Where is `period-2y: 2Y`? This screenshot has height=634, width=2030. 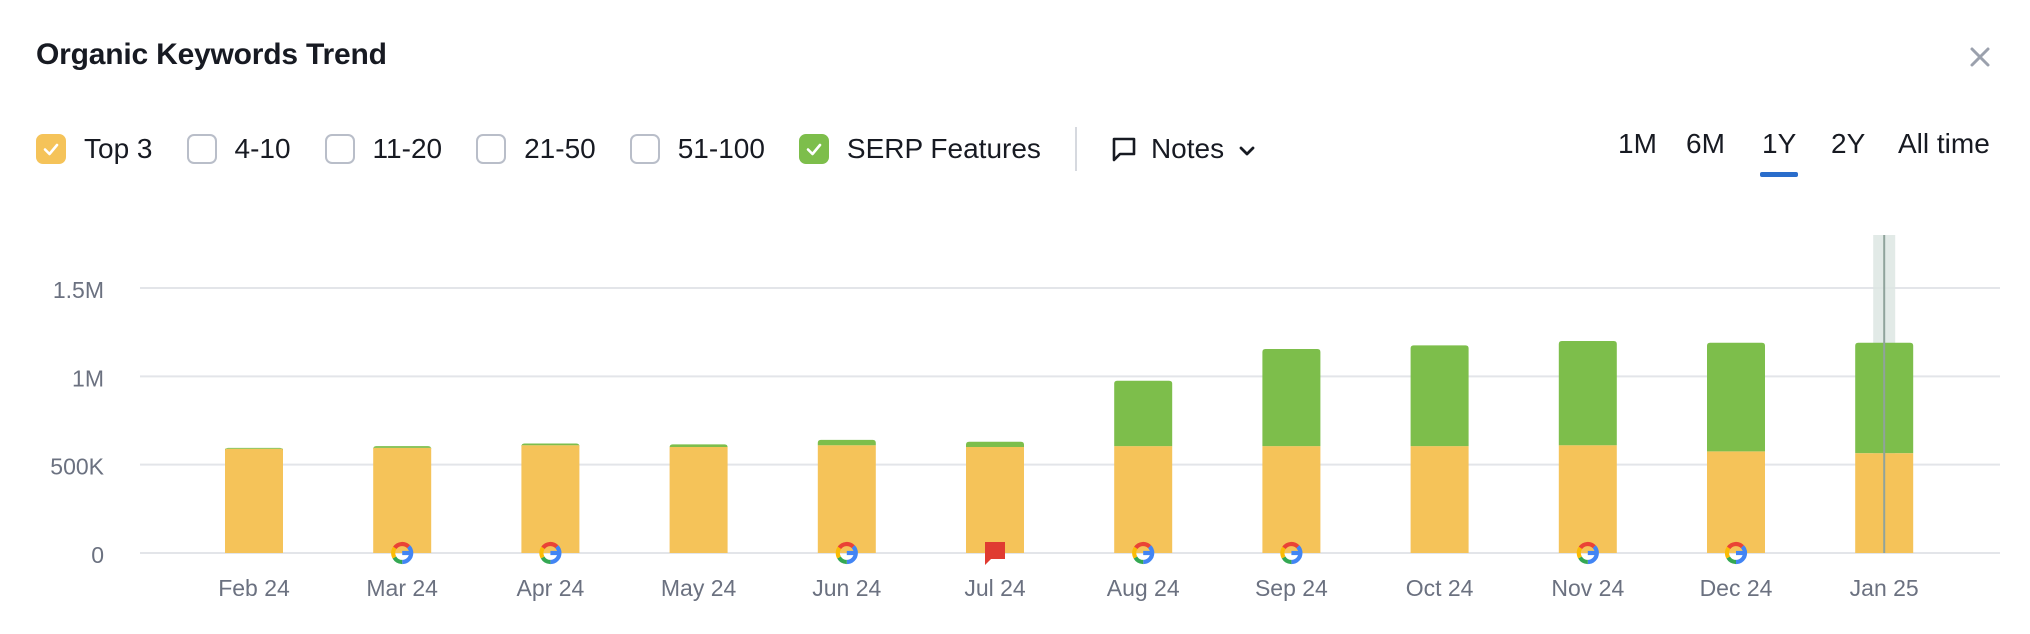 period-2y: 2Y is located at coordinates (1848, 143).